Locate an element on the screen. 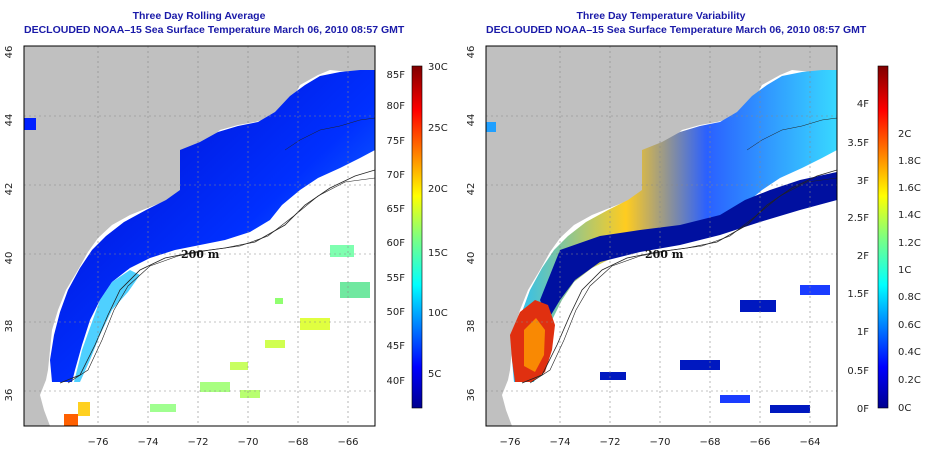 This screenshot has width=950, height=475. right-ytick: 38 is located at coordinates (471, 326).